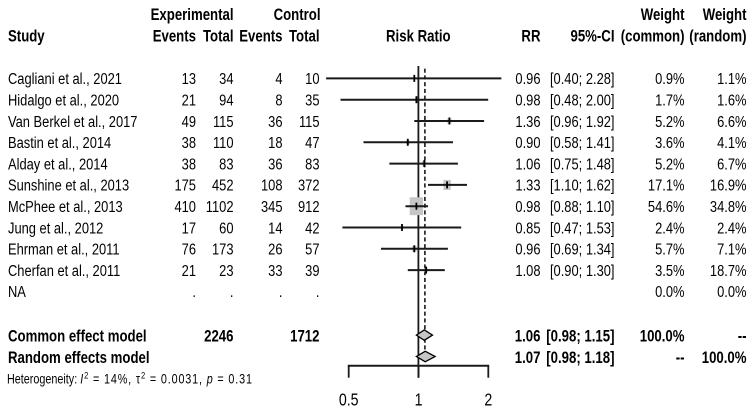 The width and height of the screenshot is (756, 415). Describe the element at coordinates (669, 250) in the screenshot. I see `svg-text: 5.7%` at that location.